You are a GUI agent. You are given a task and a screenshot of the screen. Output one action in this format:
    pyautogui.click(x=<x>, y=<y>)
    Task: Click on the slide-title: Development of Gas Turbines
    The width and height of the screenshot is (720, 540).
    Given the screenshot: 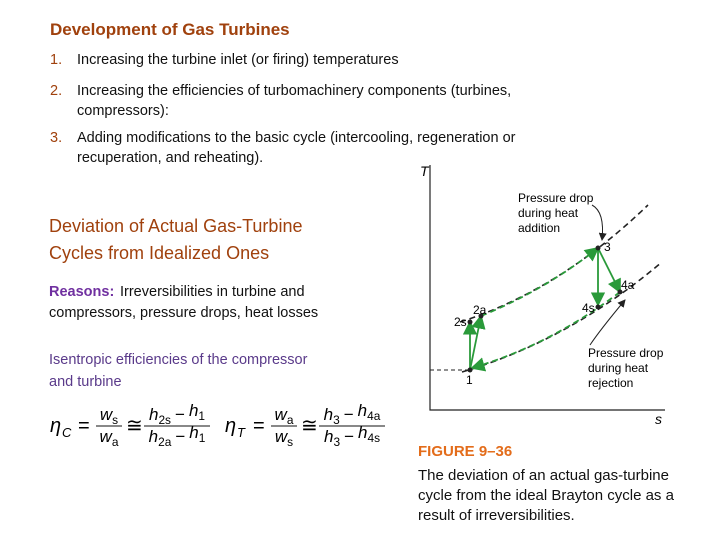 What is the action you would take?
    pyautogui.click(x=170, y=29)
    